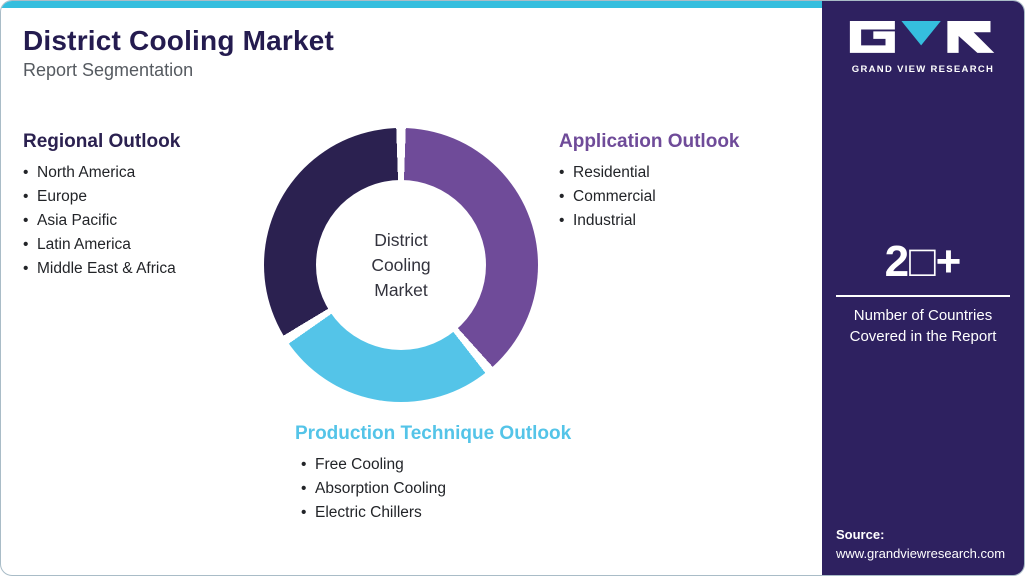 The height and width of the screenshot is (576, 1025). Describe the element at coordinates (138, 269) in the screenshot. I see `list-item: Middle East & Africa` at that location.